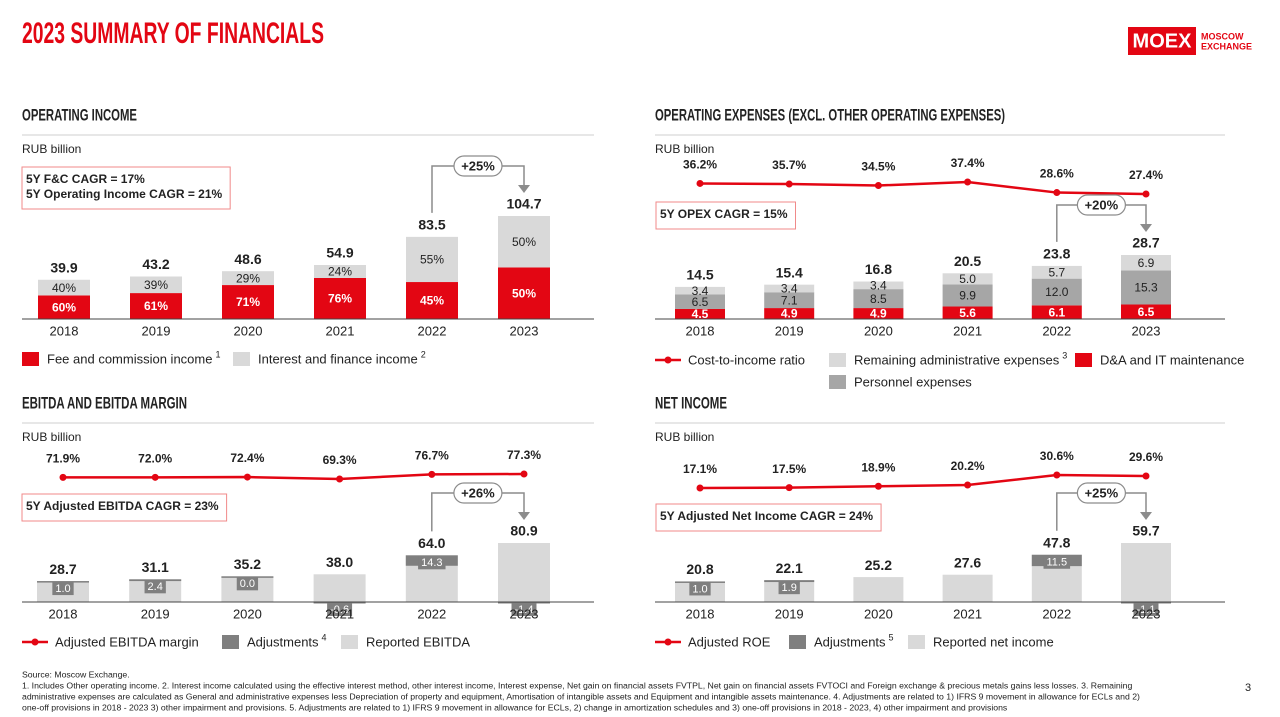 The height and width of the screenshot is (717, 1280). What do you see at coordinates (1146, 457) in the screenshot?
I see `line-label: 29.6%` at bounding box center [1146, 457].